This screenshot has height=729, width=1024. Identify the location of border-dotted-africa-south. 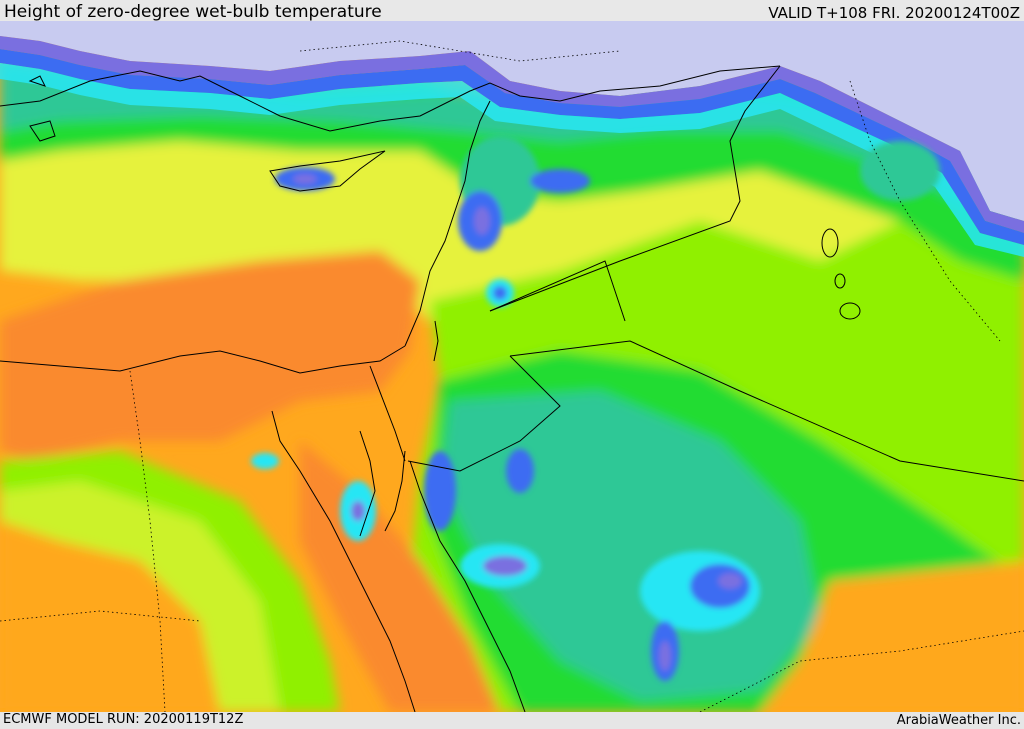
(100, 616).